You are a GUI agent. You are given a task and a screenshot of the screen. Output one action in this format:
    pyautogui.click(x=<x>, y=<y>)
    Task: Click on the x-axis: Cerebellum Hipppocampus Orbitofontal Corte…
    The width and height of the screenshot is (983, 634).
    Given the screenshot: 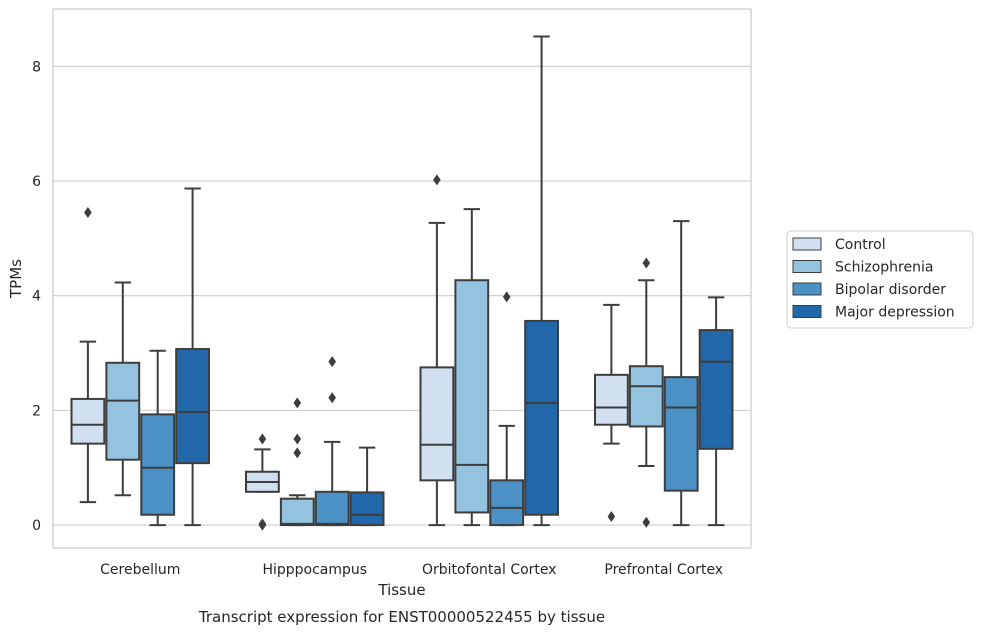 What is the action you would take?
    pyautogui.click(x=411, y=570)
    